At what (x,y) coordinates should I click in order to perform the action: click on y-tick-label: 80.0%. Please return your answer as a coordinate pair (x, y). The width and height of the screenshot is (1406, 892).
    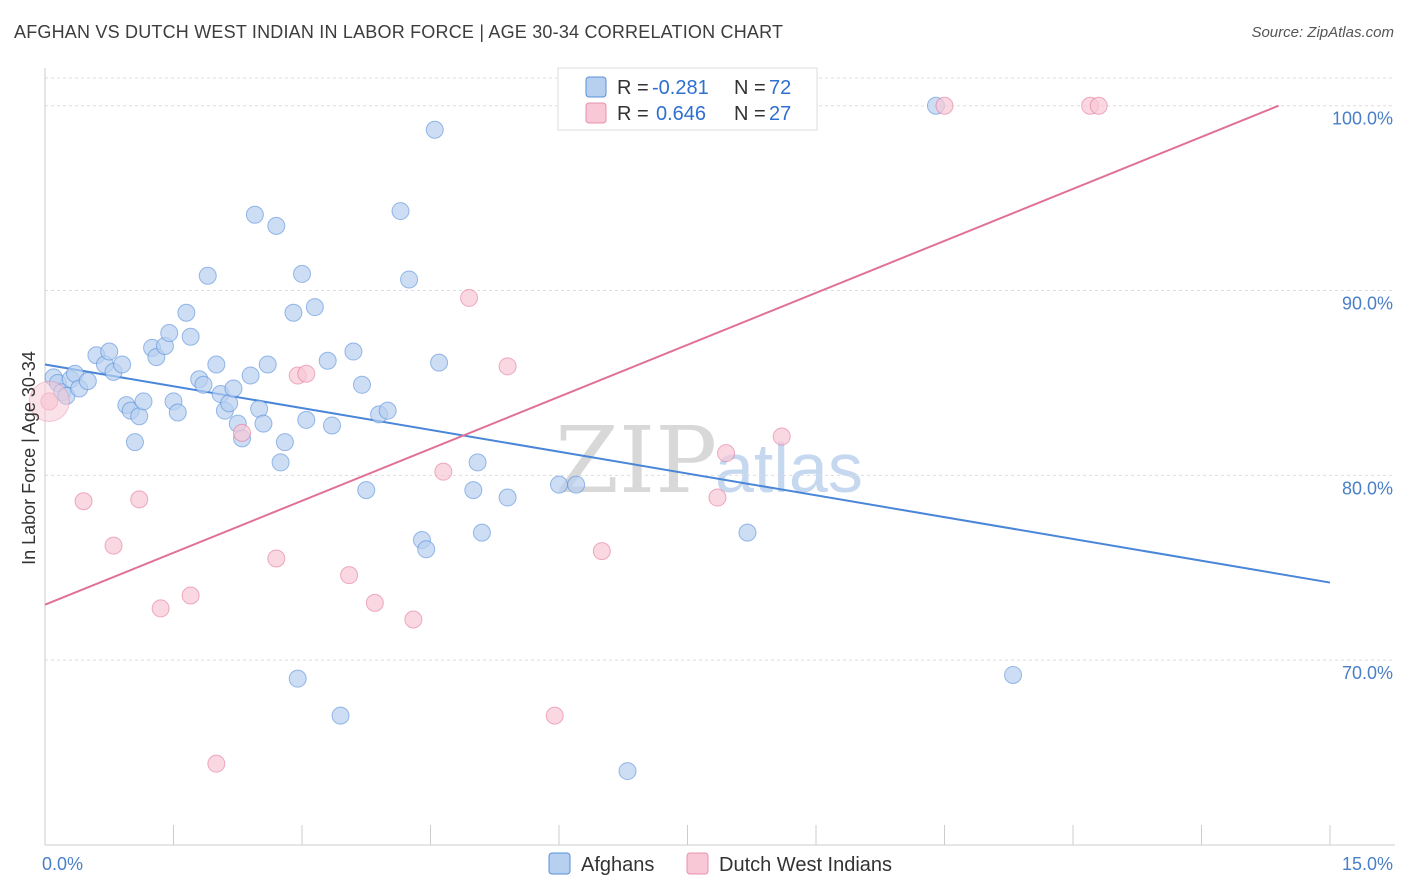
    Looking at the image, I should click on (1367, 488).